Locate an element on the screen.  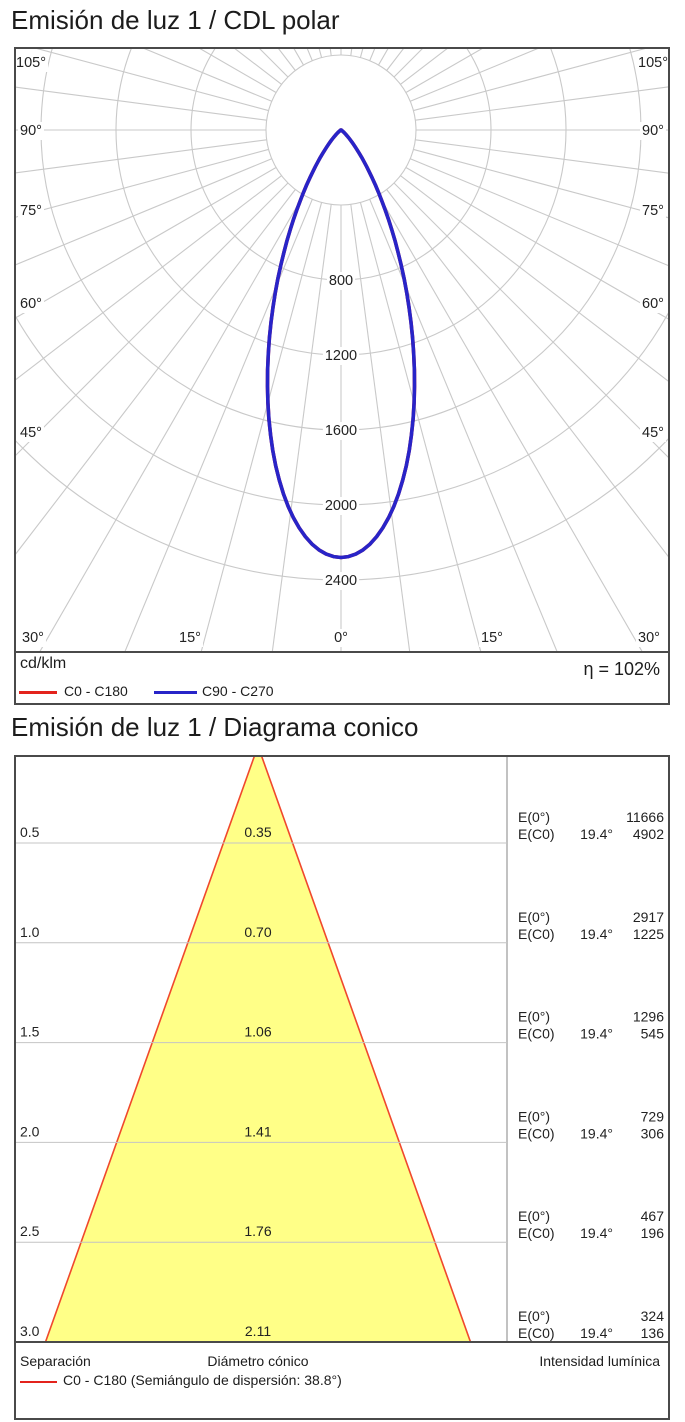
ring-label: 1200 is located at coordinates (341, 356).